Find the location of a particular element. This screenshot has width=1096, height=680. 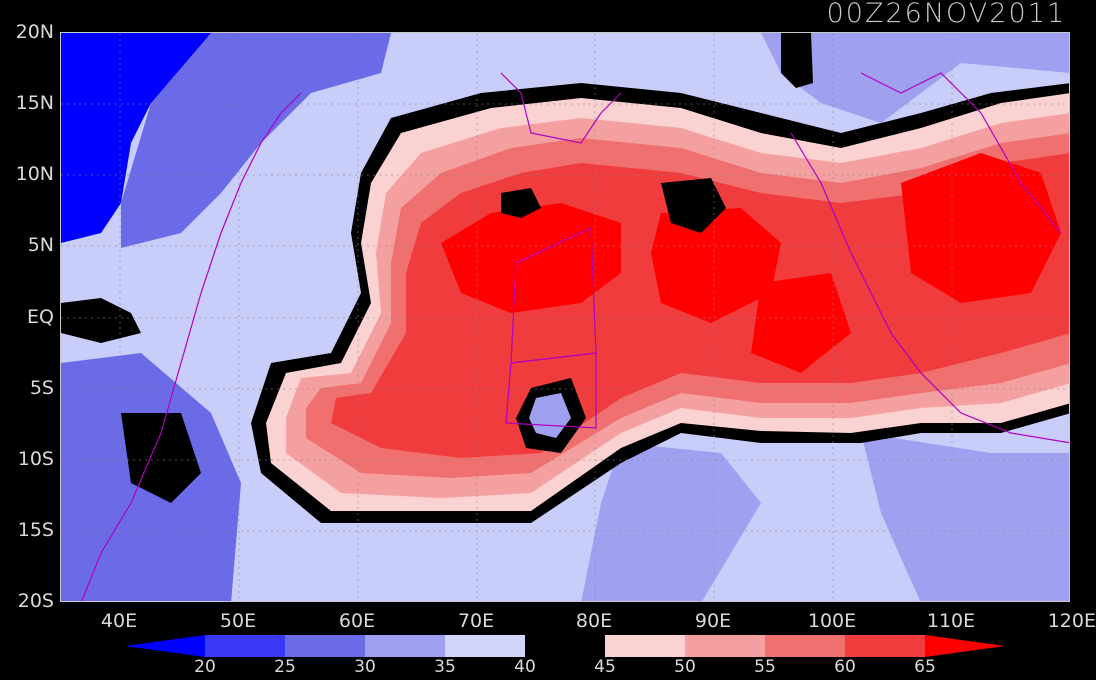

lon-label-100e: 100E is located at coordinates (832, 621).